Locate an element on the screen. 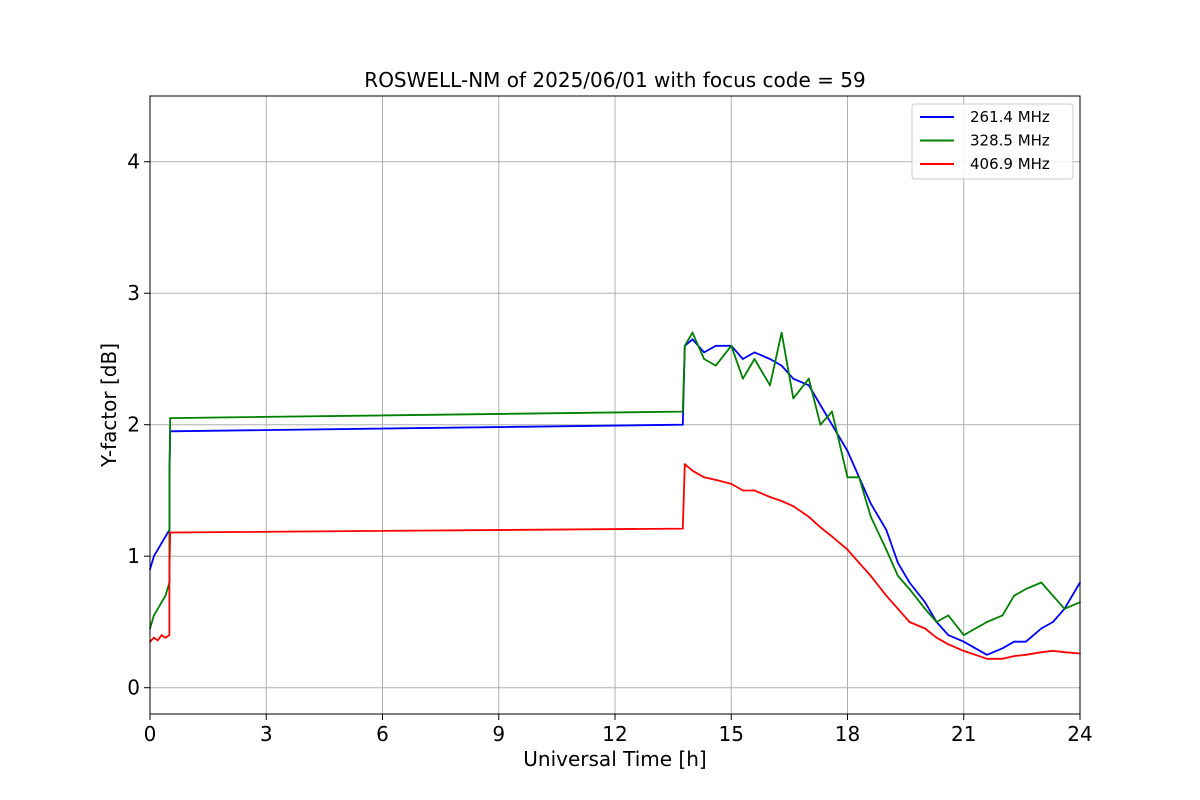 This screenshot has height=800, width=1200. y-tick-label: 2 is located at coordinates (133, 425).